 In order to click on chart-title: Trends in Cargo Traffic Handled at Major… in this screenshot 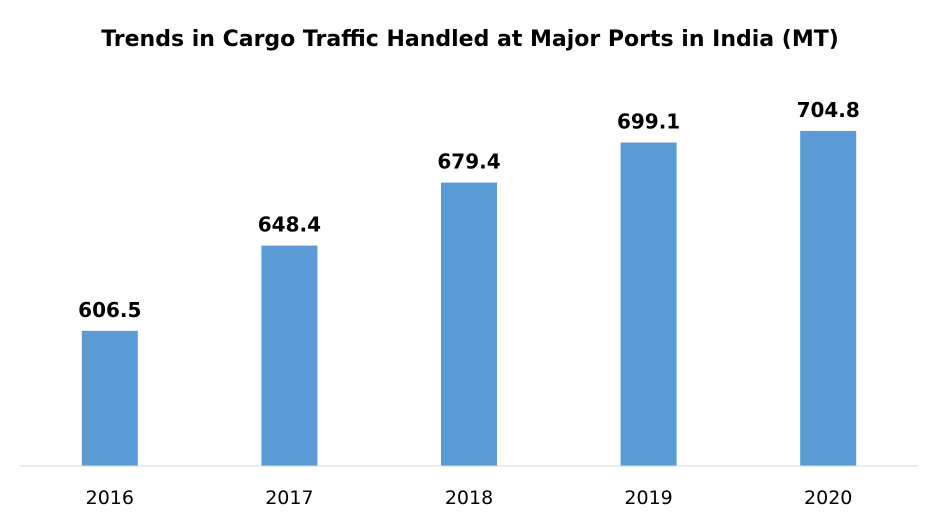, I will do `click(470, 39)`.